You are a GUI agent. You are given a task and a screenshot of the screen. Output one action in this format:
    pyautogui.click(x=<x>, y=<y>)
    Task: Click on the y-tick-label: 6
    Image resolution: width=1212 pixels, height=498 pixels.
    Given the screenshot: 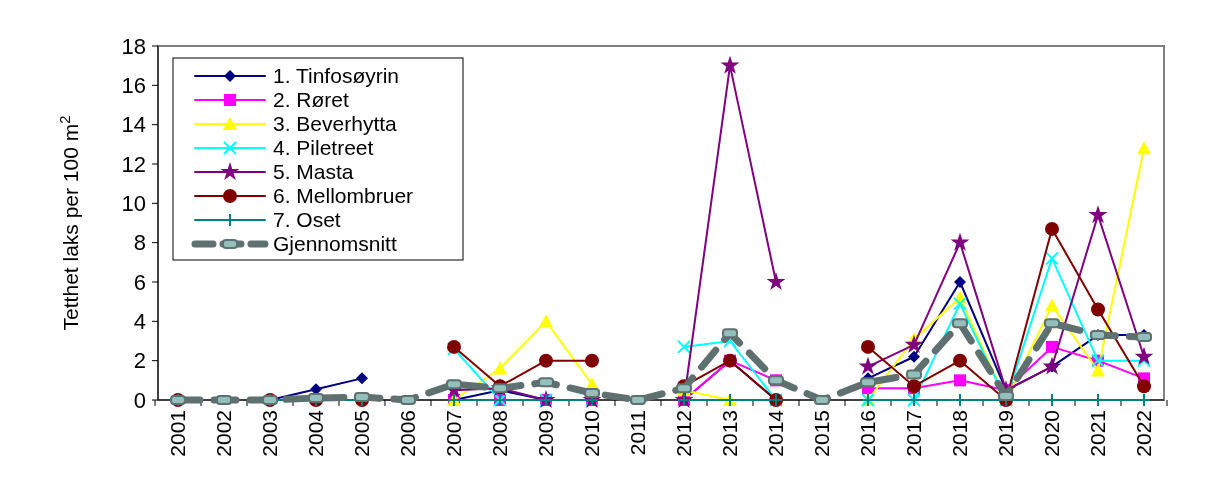 What is the action you would take?
    pyautogui.click(x=139, y=282)
    